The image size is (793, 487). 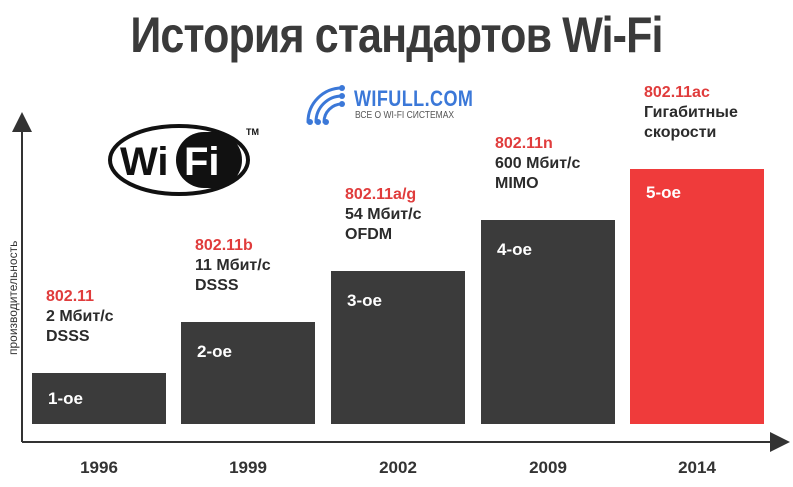 What do you see at coordinates (252, 132) in the screenshot?
I see `logo-tm: TM` at bounding box center [252, 132].